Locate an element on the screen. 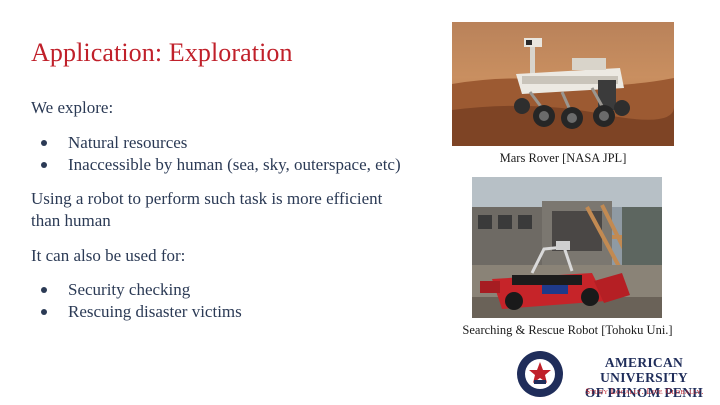  list-item-text: Security checking is located at coordinates (129, 289).